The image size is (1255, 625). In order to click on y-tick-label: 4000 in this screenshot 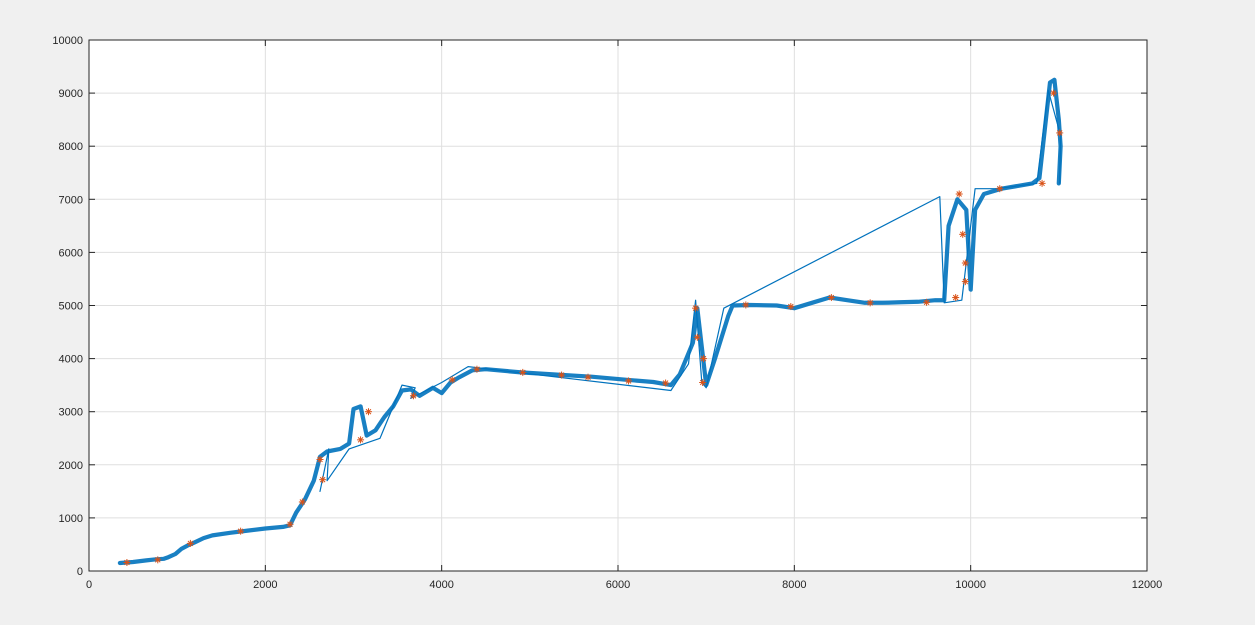, I will do `click(71, 360)`.